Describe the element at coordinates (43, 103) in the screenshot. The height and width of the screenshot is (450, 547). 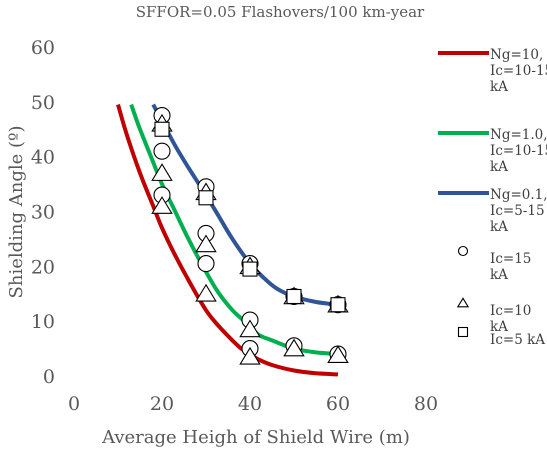
I see `y-tick-label: 50` at that location.